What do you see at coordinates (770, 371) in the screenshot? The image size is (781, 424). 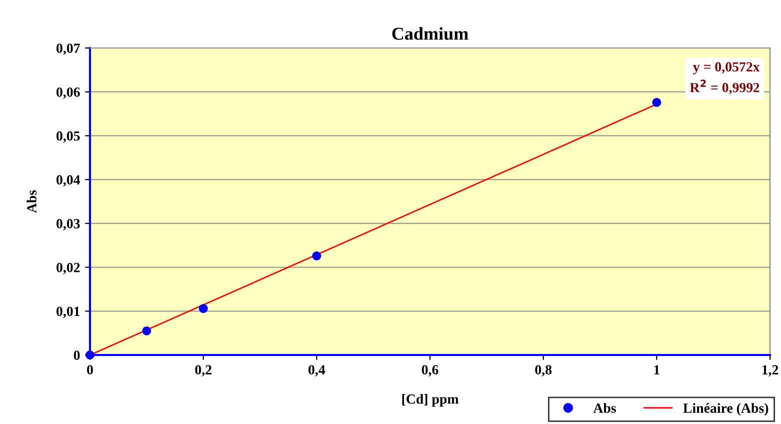 I see `x-tick-label: 1,2` at bounding box center [770, 371].